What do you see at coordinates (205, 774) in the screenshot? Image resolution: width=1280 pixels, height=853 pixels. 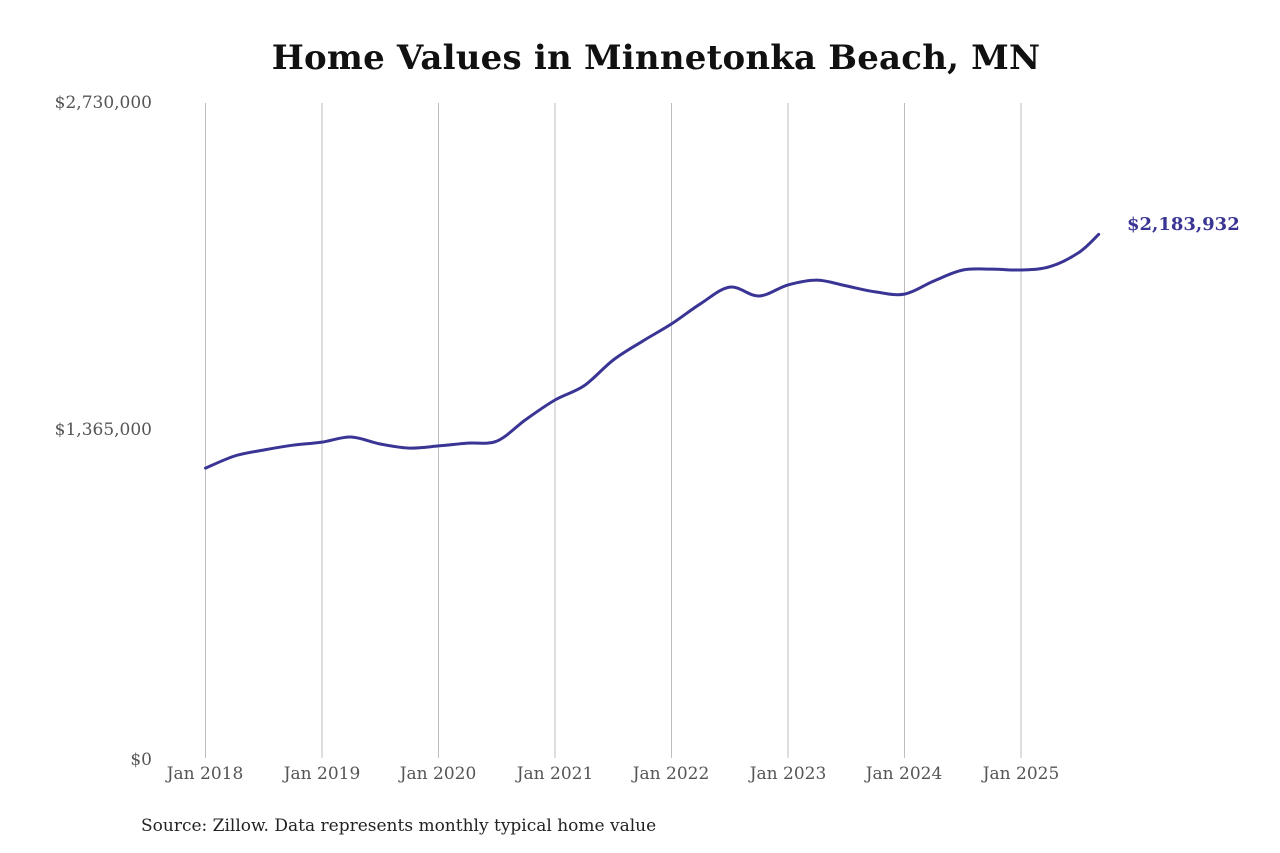 I see `x-tick-2018: Jan 2018` at bounding box center [205, 774].